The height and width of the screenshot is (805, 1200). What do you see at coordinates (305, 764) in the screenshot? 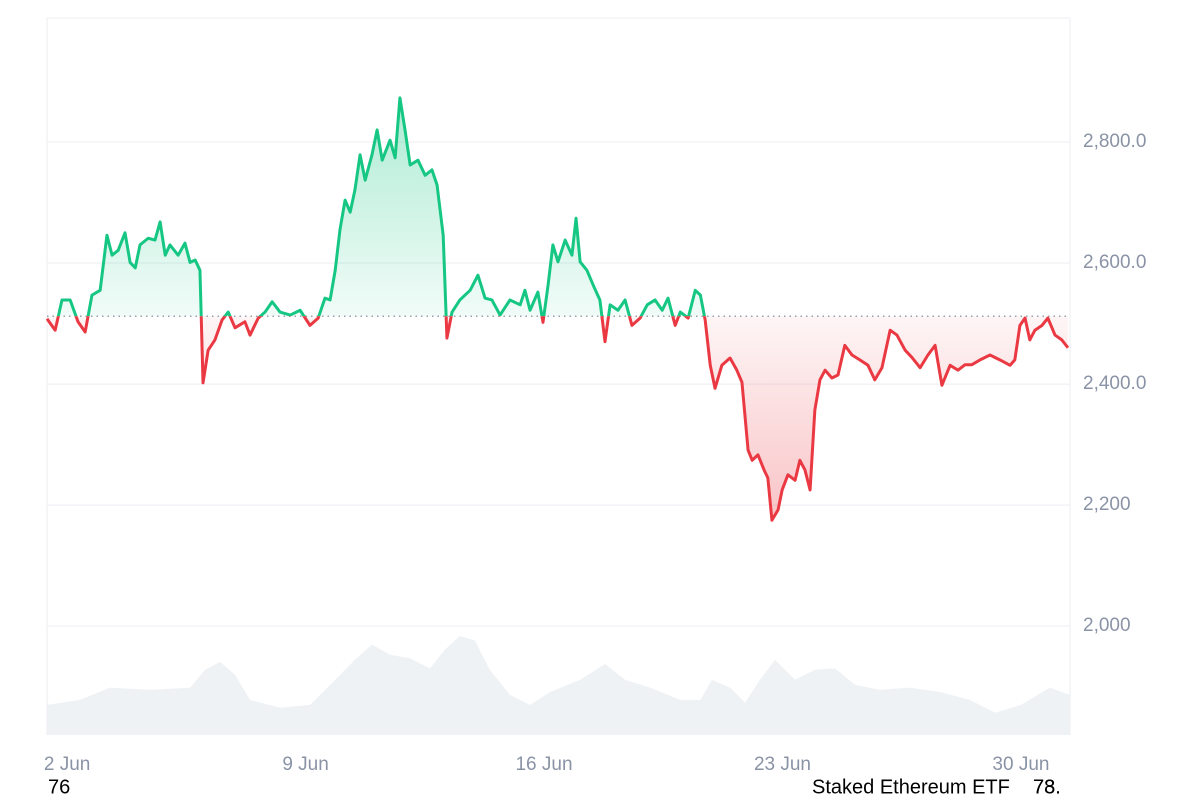
I see `x-tick-label: 9 Jun` at bounding box center [305, 764].